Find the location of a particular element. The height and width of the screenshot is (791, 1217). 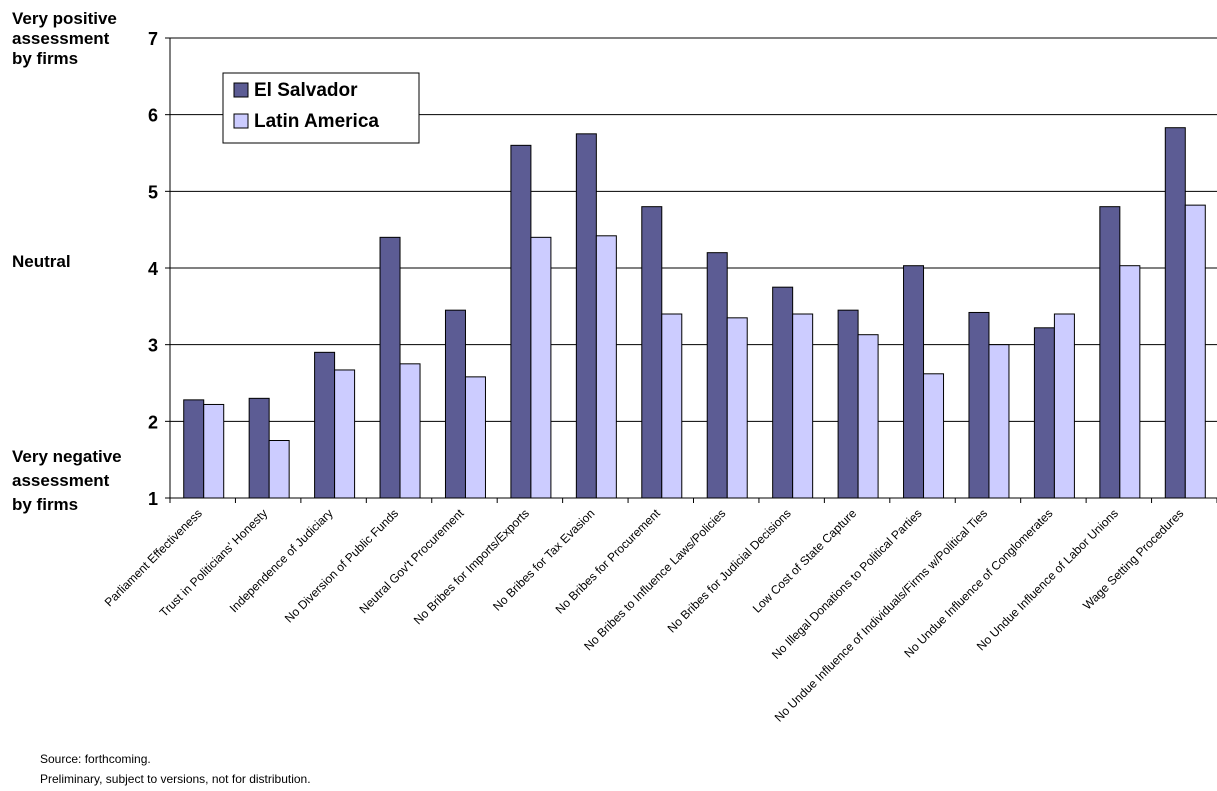

side-label-positive-2: assessment is located at coordinates (61, 38).